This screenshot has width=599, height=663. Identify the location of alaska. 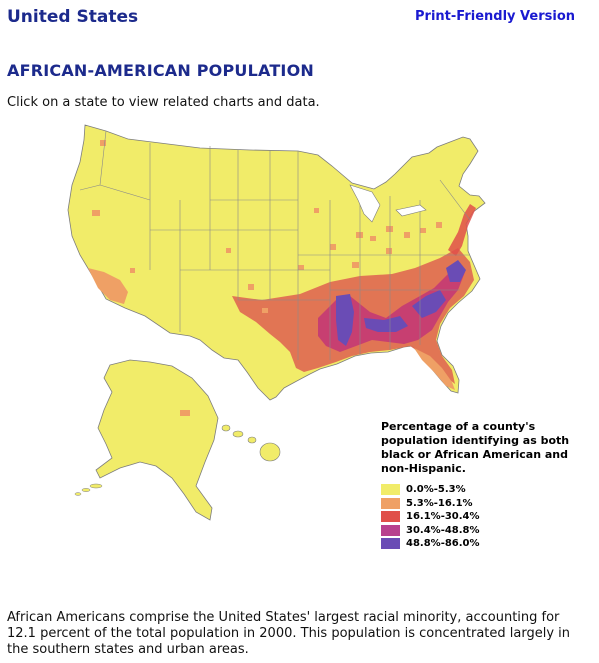
(157, 440).